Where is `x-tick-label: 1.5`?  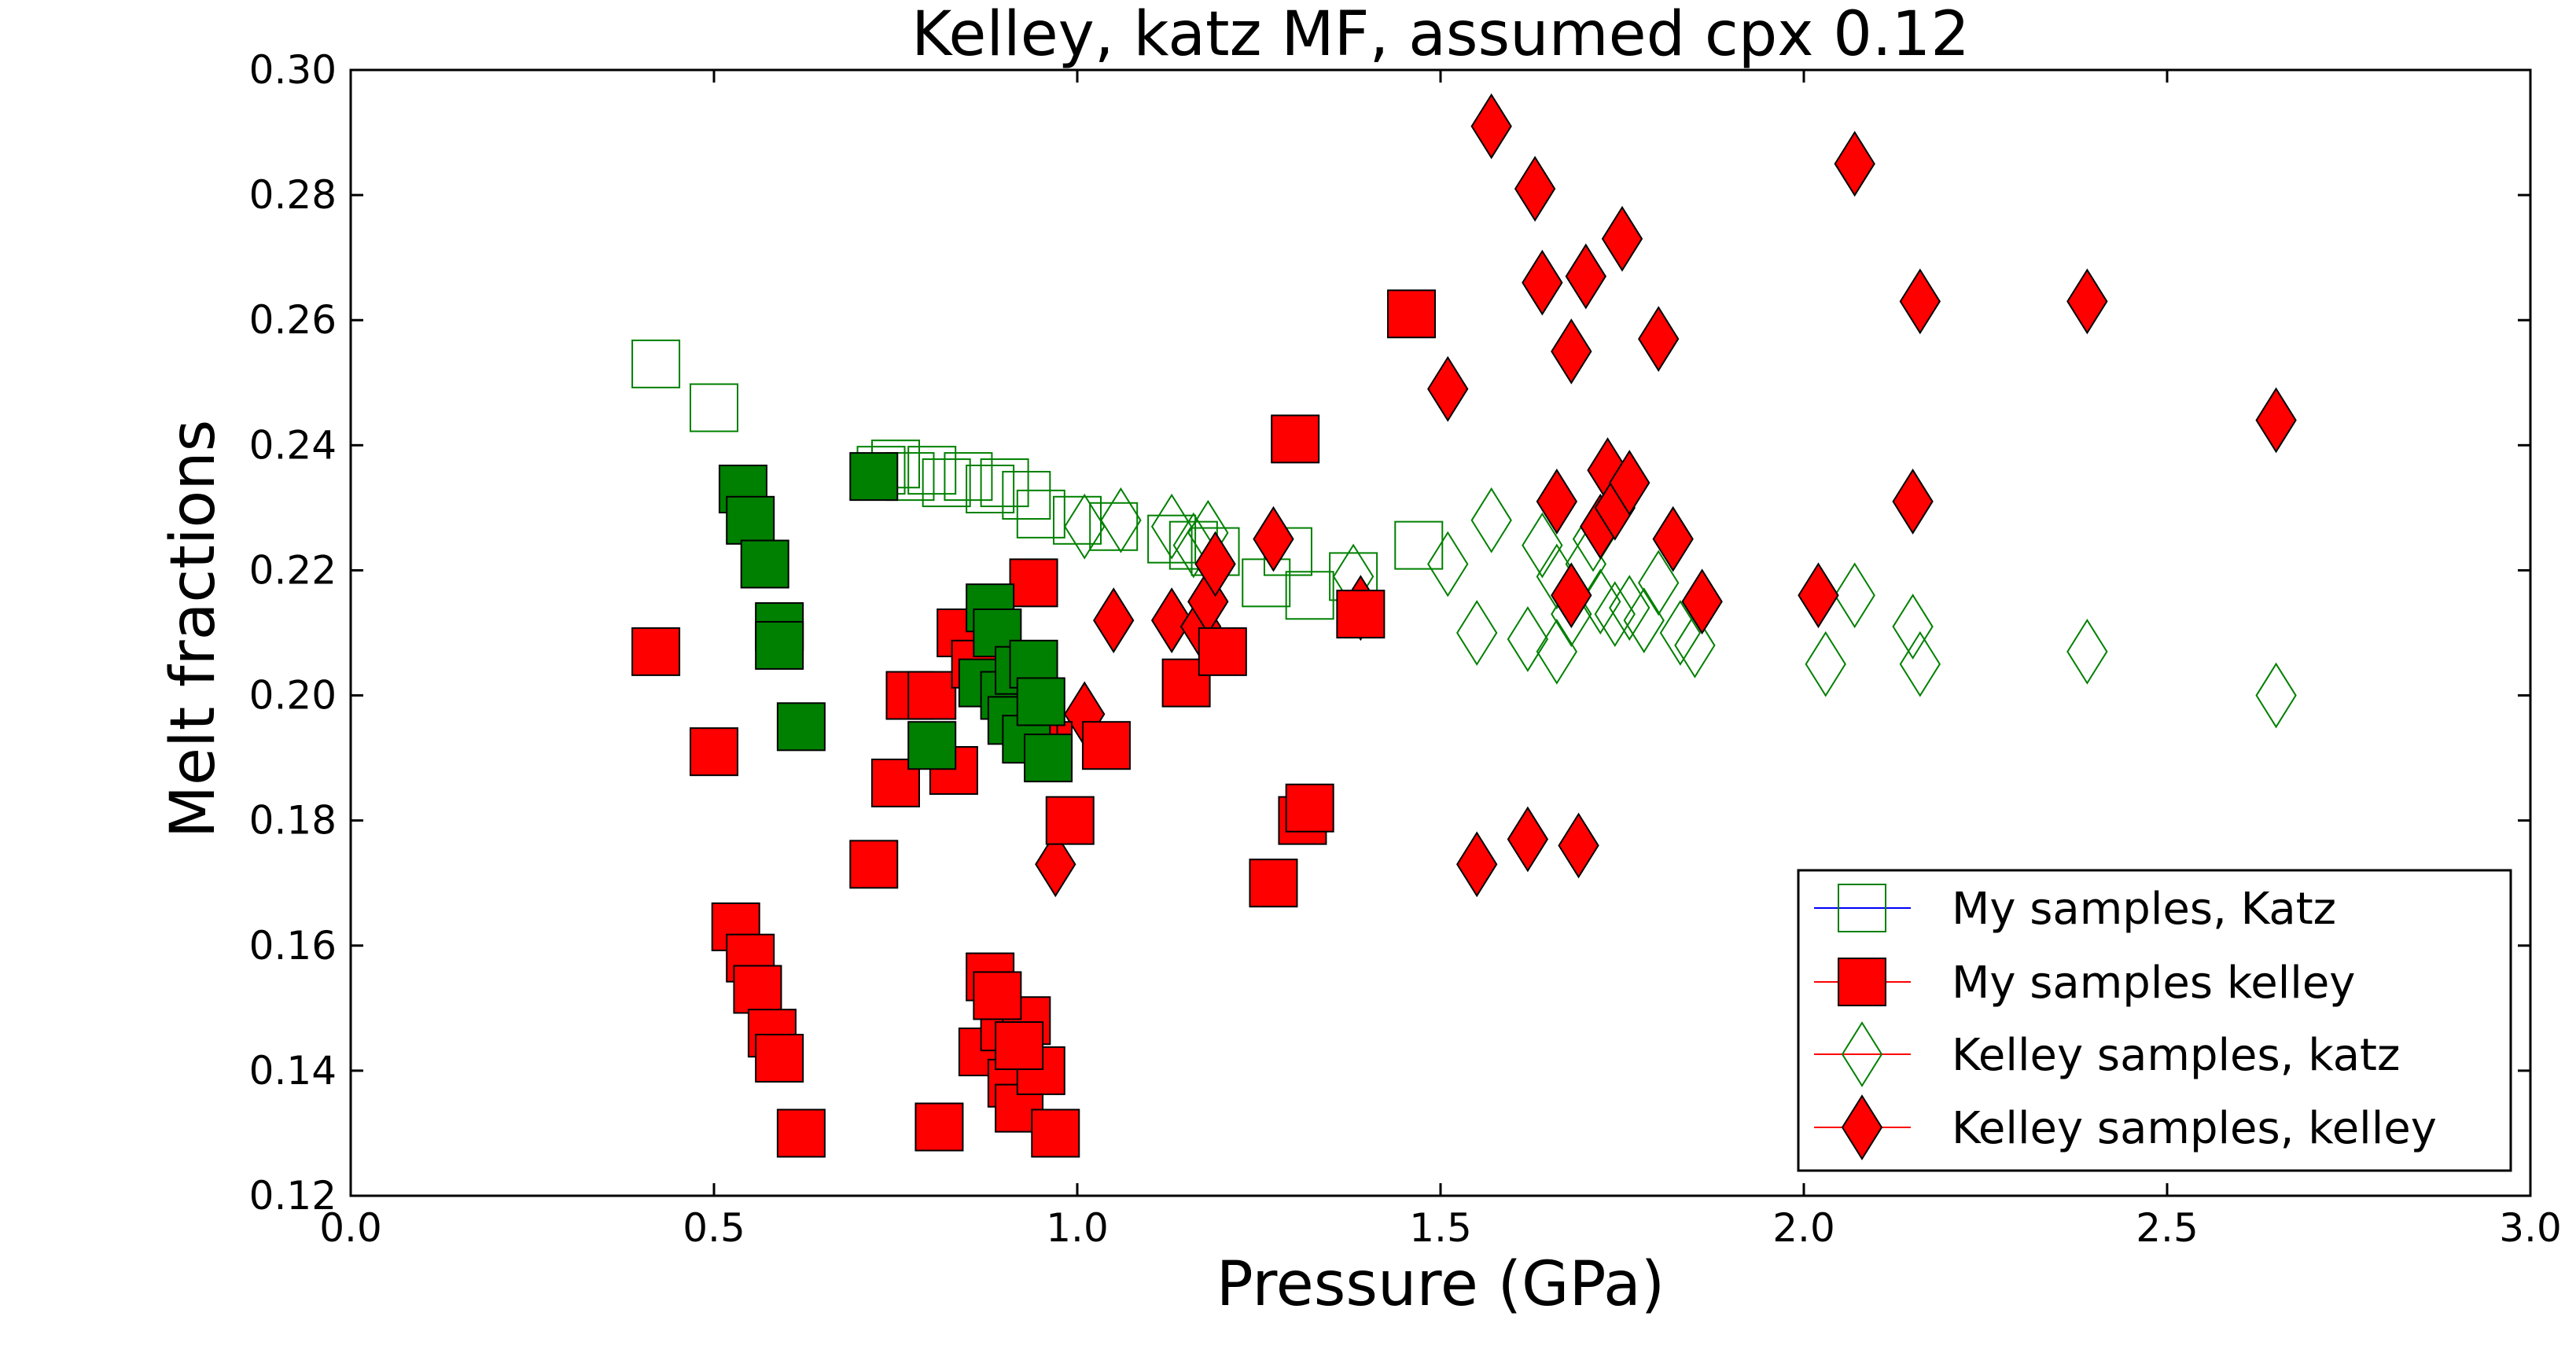
x-tick-label: 1.5 is located at coordinates (1440, 1228).